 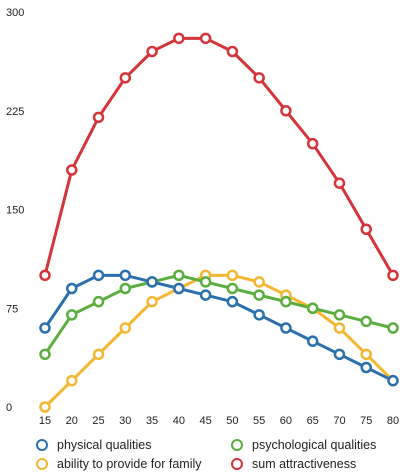 What do you see at coordinates (237, 463) in the screenshot?
I see `legend-swatch-sum-attractiveness` at bounding box center [237, 463].